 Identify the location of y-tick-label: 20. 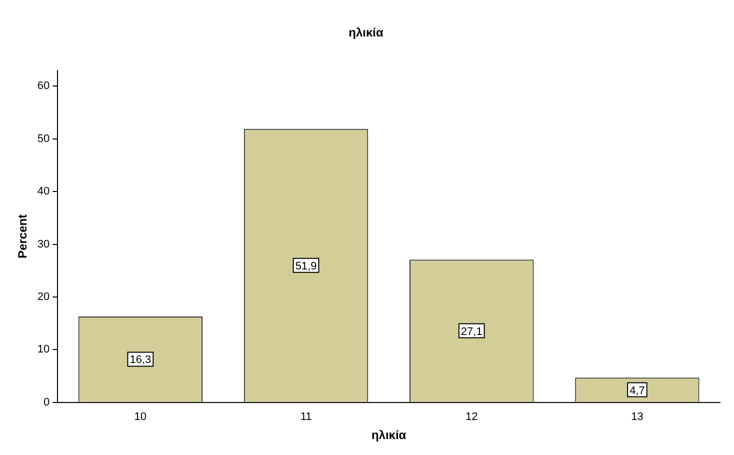
(43, 297).